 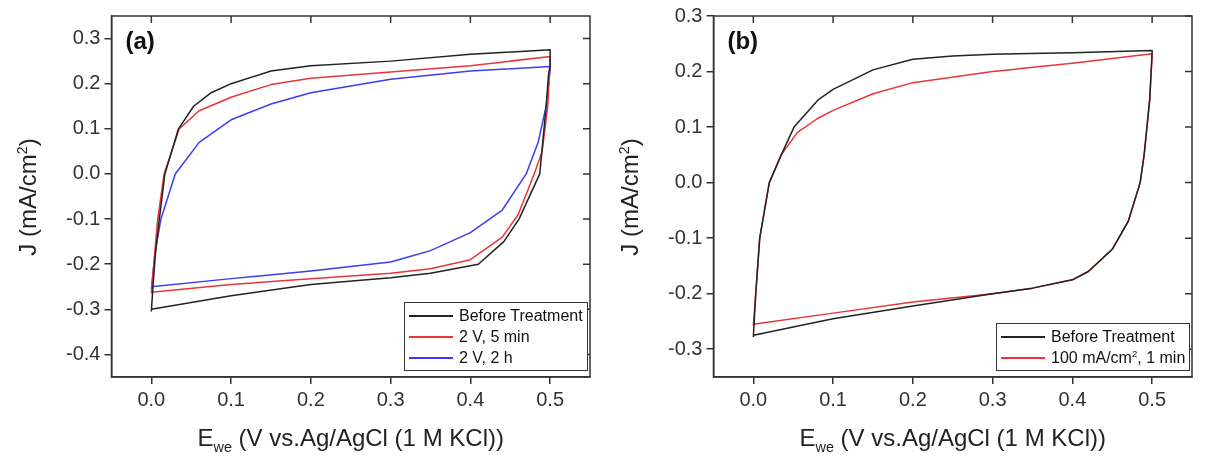 I want to click on y-tick-label: -0.4, so click(x=83, y=352).